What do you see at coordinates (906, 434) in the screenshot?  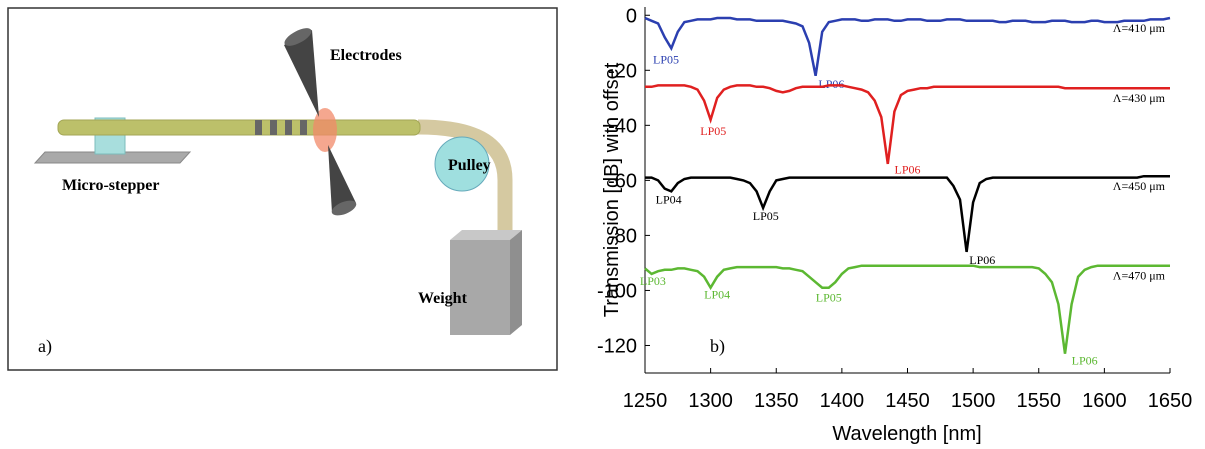 I see `x-axis-label: Wavelength [nm]` at bounding box center [906, 434].